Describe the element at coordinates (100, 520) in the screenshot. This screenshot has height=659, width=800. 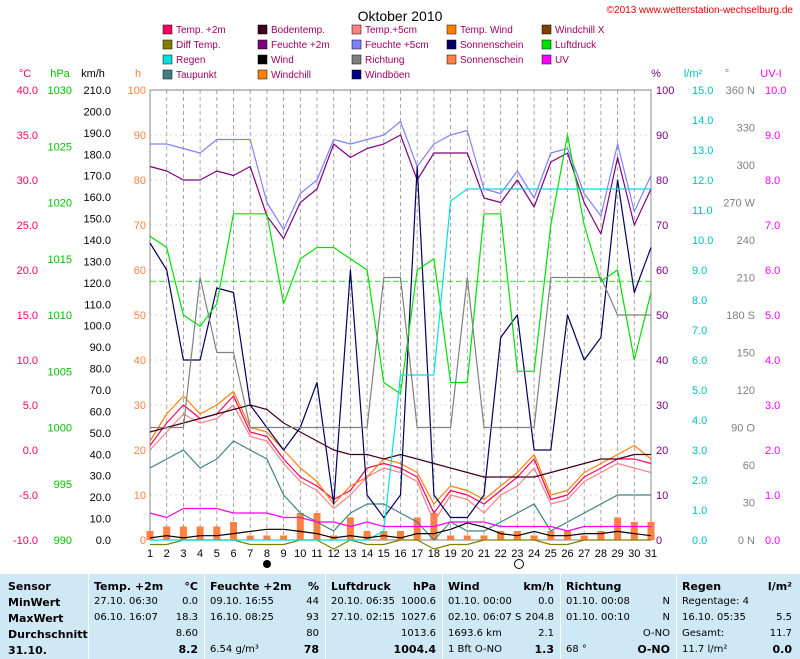
I see `tick-kmh: 10.0` at that location.